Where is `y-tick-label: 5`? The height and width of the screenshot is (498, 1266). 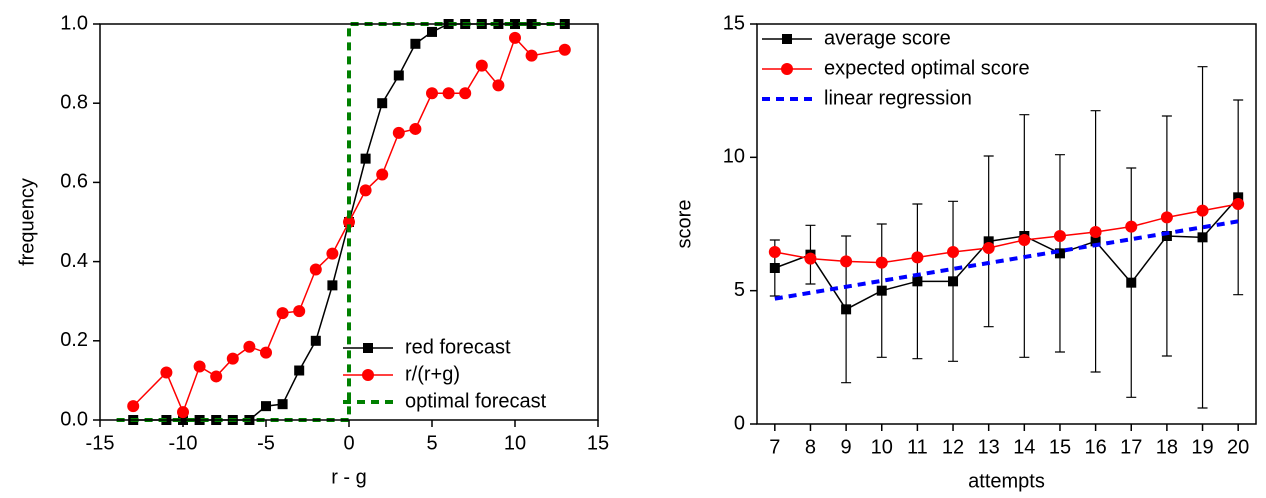
y-tick-label: 5 is located at coordinates (739, 290).